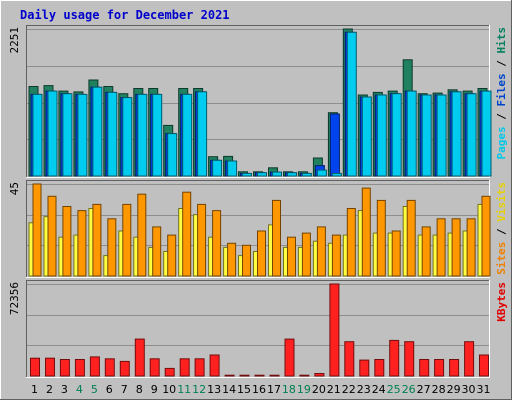 This screenshot has height=400, width=512. I want to click on x-tick-label: 15, so click(244, 389).